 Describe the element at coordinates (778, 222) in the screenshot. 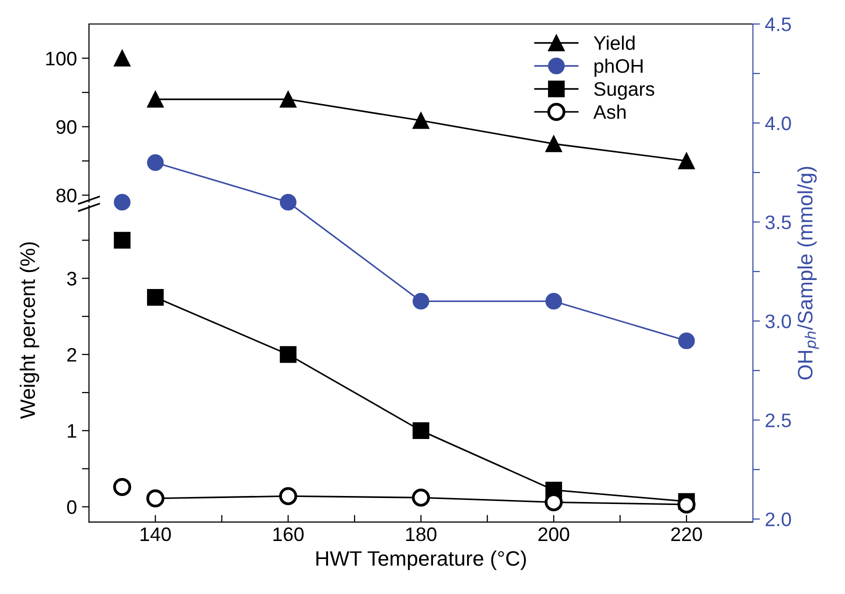

I see `y2-tick-label: 3.5` at that location.